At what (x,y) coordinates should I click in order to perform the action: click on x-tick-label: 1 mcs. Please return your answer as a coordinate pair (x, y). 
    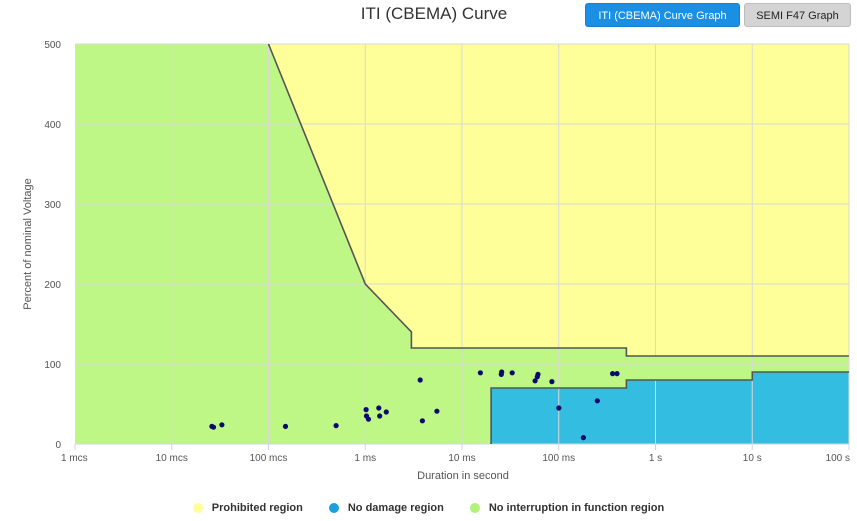
    Looking at the image, I should click on (74, 458).